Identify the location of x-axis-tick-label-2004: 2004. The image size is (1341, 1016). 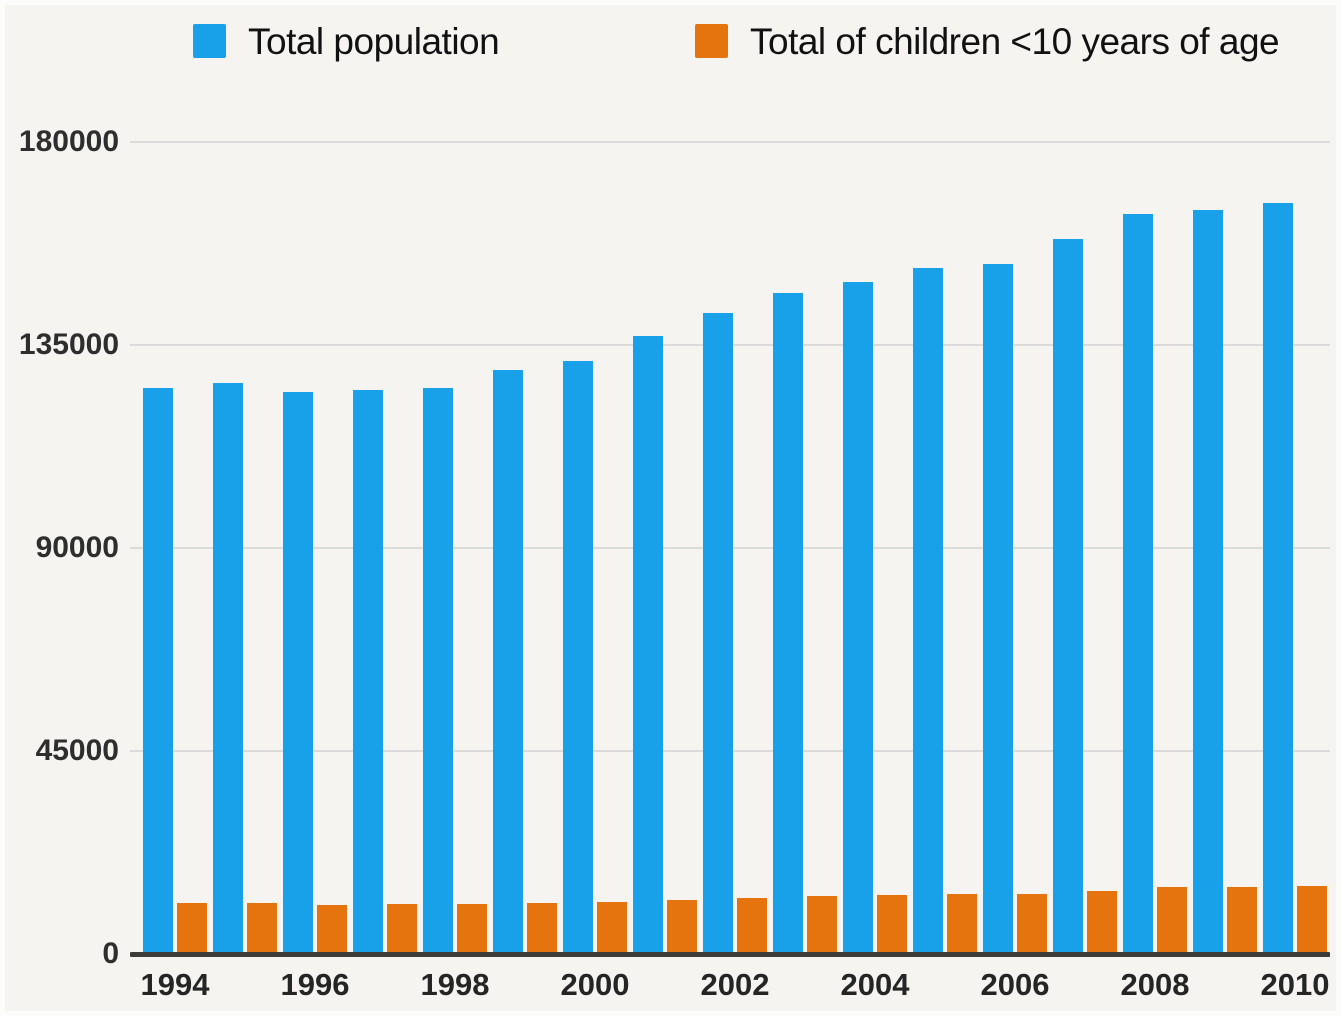
(875, 984).